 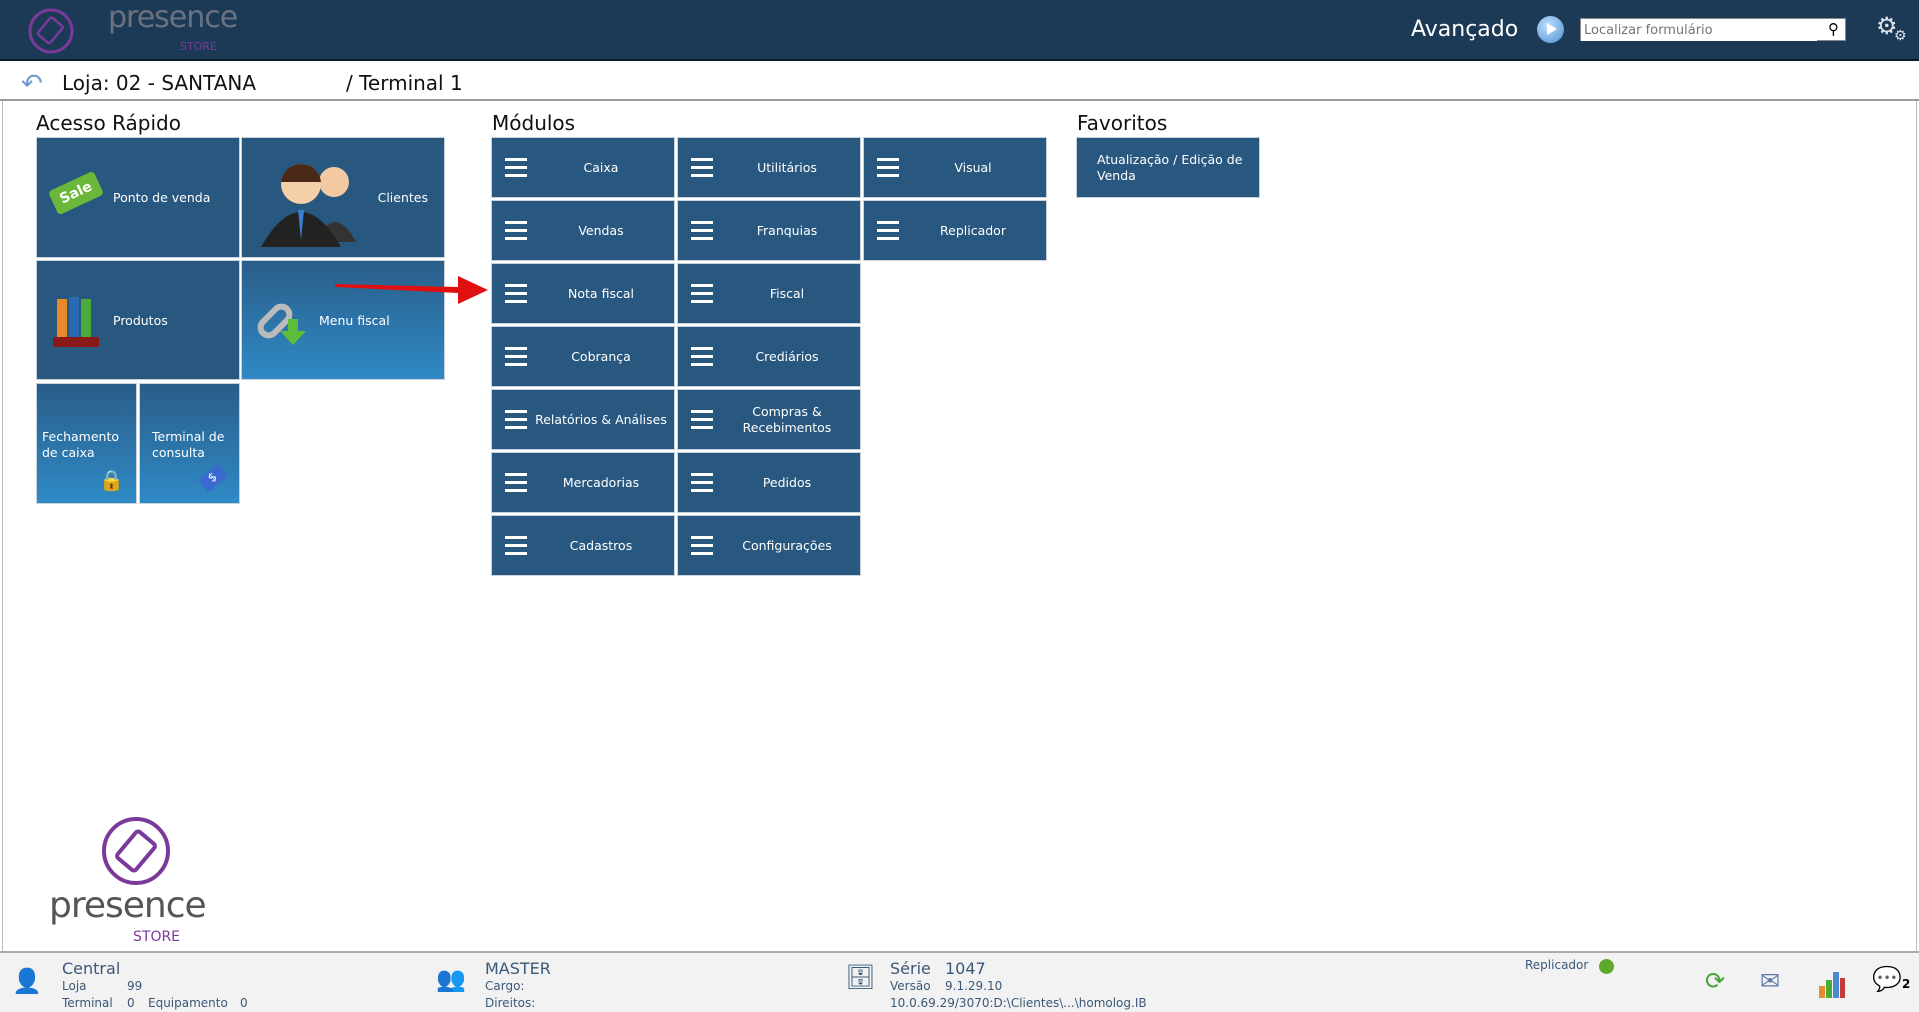 I want to click on terminal-label: / Terminal 1, so click(x=404, y=83).